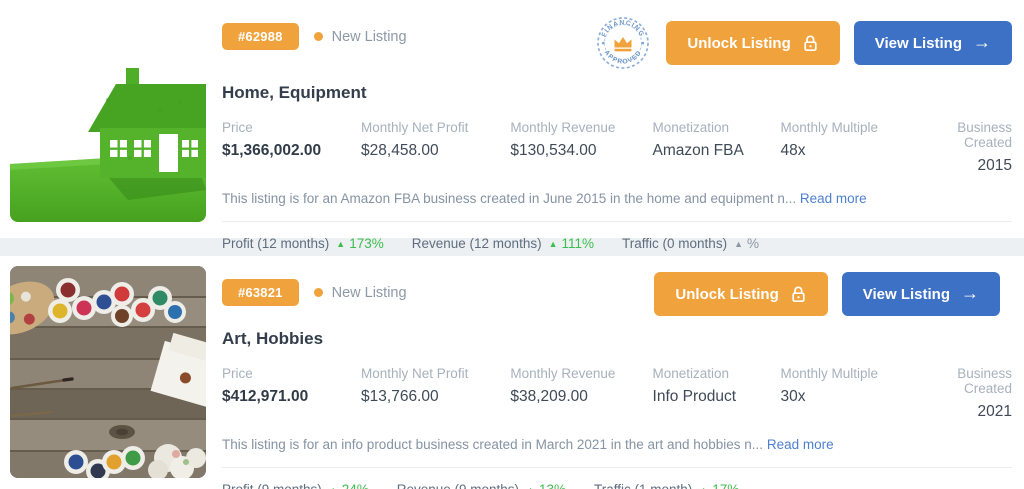 Image resolution: width=1024 pixels, height=489 pixels. I want to click on stat-monthly-revenue: Monthly Revenue $38,209.00, so click(563, 385).